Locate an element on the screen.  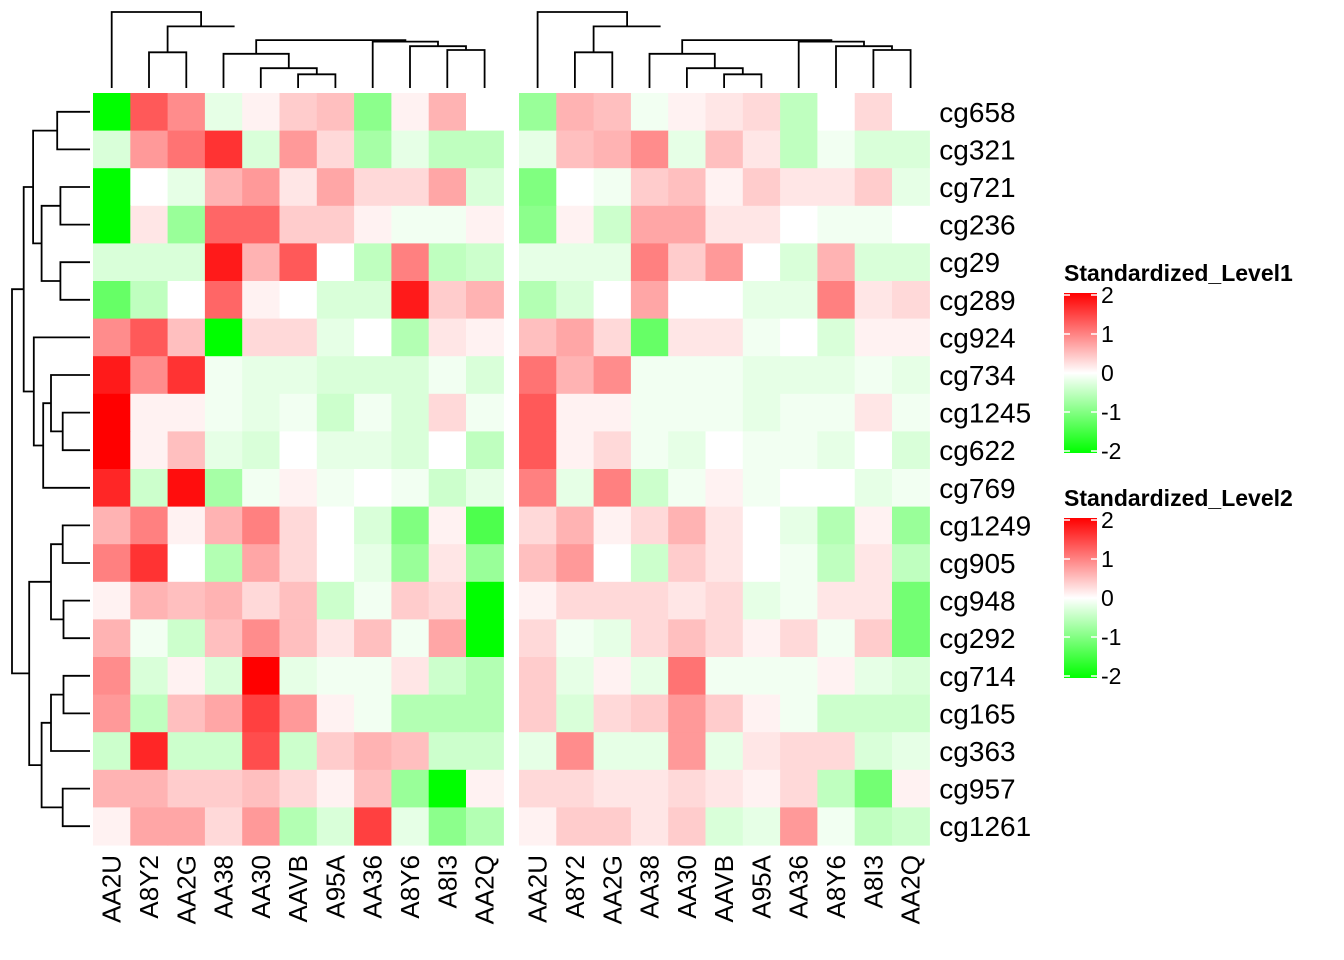
legend-tick-label: -1 is located at coordinates (1111, 412).